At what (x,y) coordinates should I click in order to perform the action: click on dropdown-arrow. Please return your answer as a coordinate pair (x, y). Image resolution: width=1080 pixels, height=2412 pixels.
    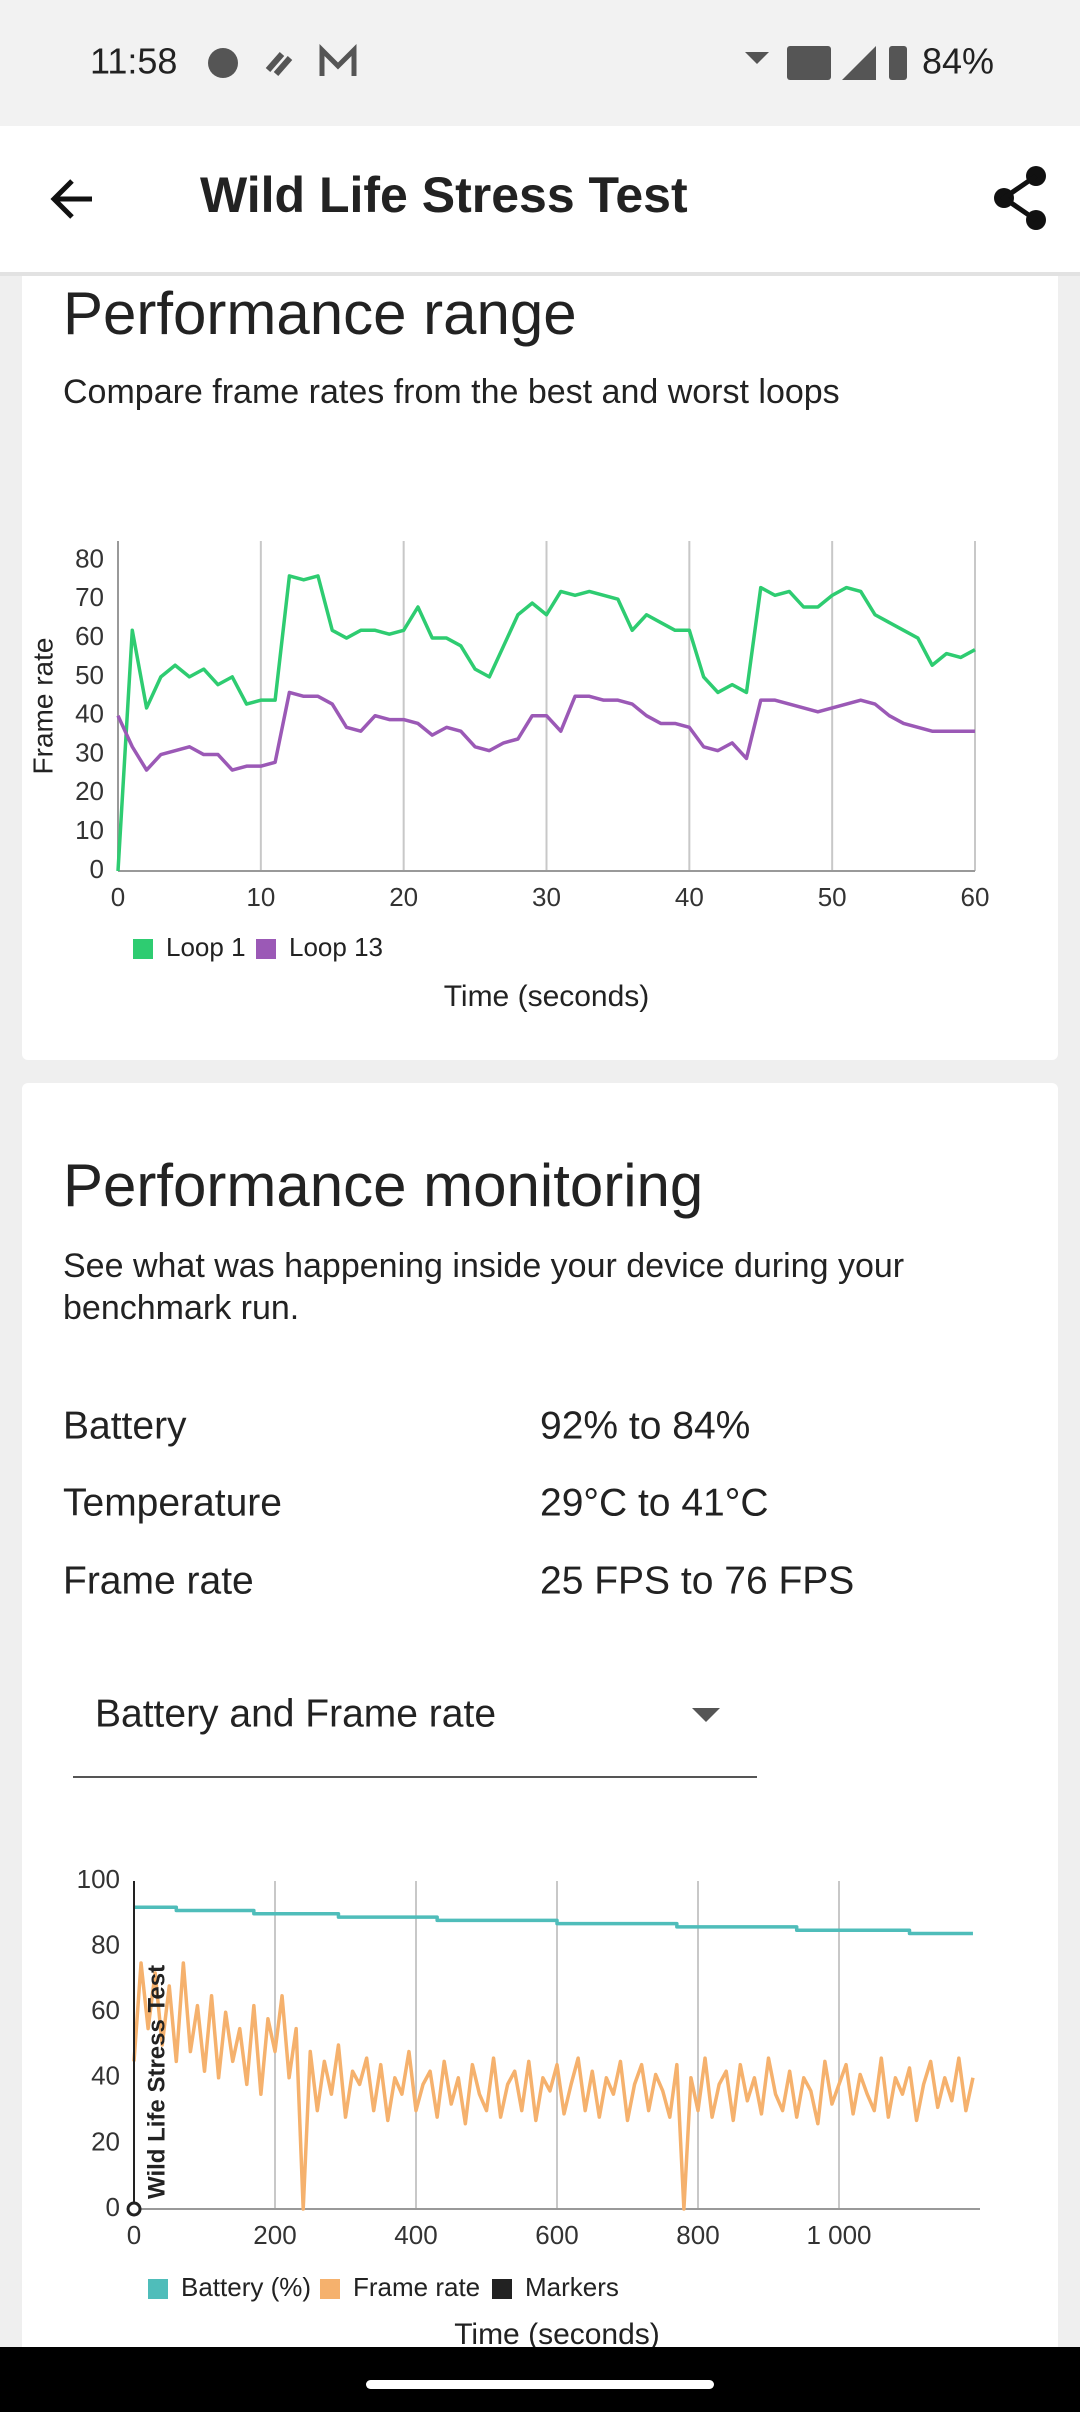
    Looking at the image, I should click on (706, 1715).